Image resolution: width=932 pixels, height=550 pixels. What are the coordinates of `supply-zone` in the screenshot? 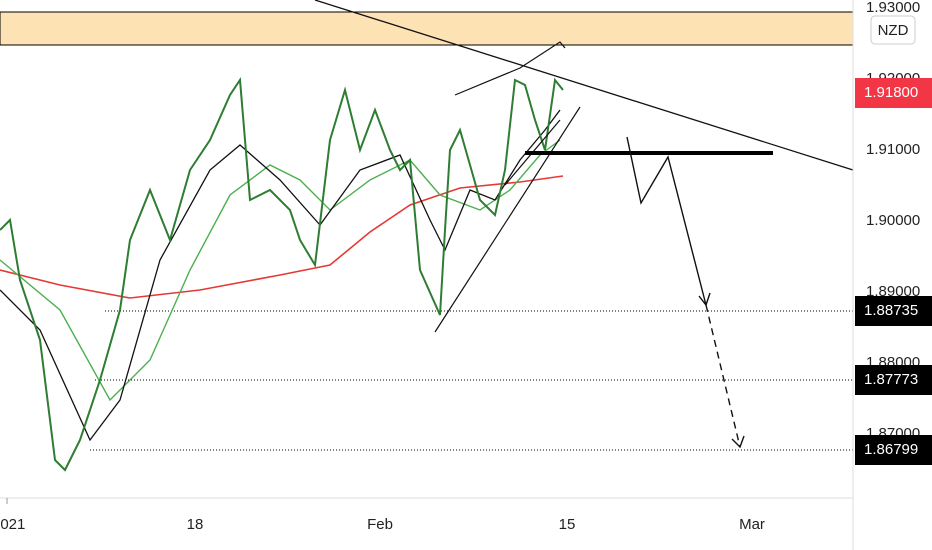 It's located at (427, 28).